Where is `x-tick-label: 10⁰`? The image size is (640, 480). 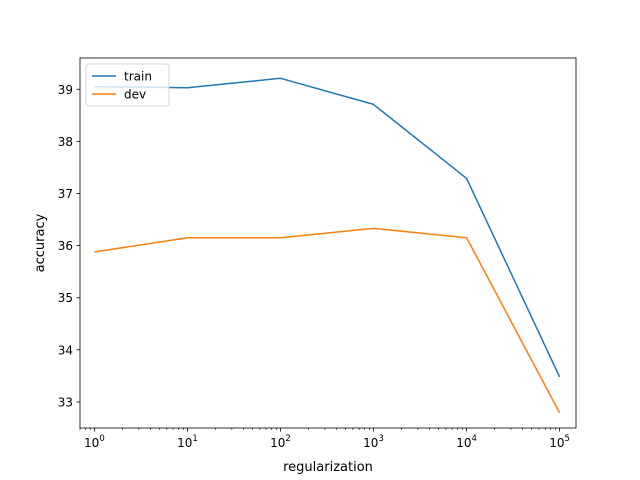 x-tick-label: 10⁰ is located at coordinates (94, 442).